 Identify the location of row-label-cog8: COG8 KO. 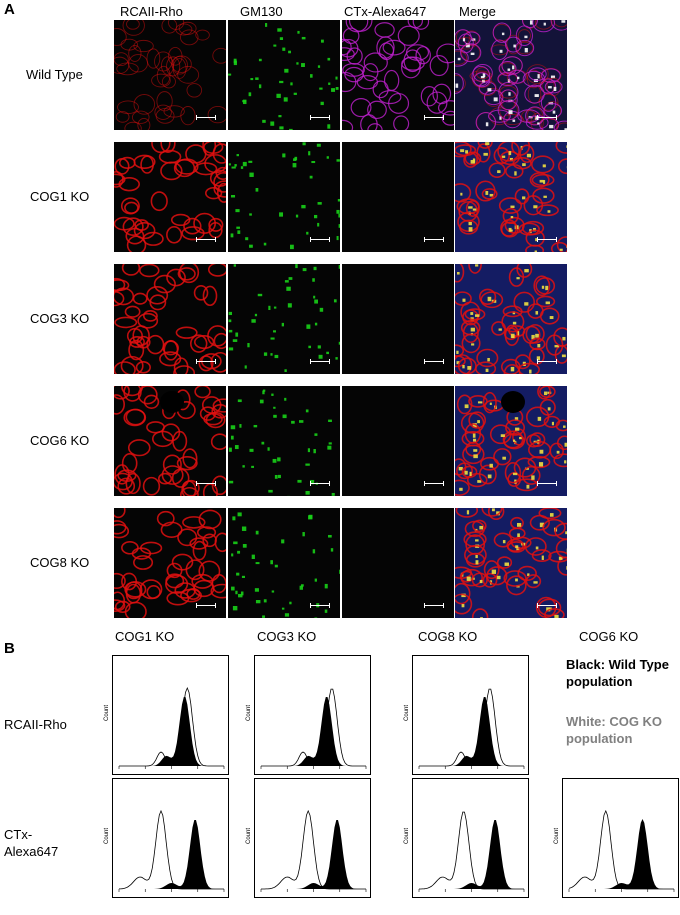
(60, 562).